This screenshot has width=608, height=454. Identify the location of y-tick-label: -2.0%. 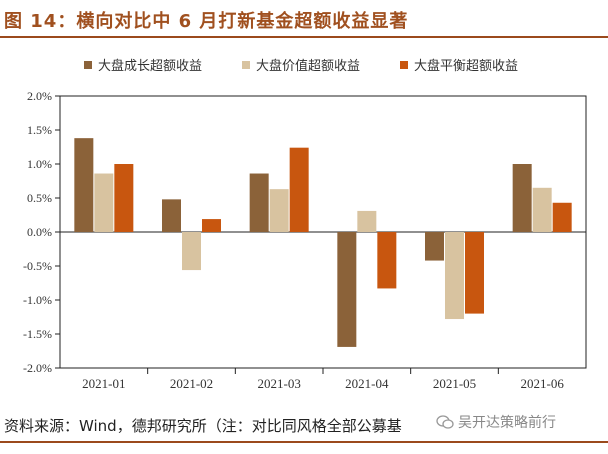
(37, 368).